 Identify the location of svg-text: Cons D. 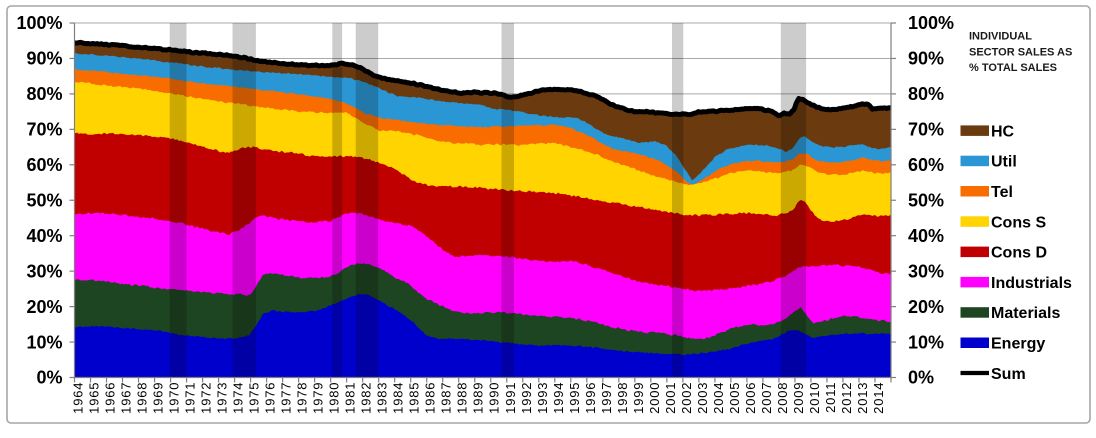
(1019, 253).